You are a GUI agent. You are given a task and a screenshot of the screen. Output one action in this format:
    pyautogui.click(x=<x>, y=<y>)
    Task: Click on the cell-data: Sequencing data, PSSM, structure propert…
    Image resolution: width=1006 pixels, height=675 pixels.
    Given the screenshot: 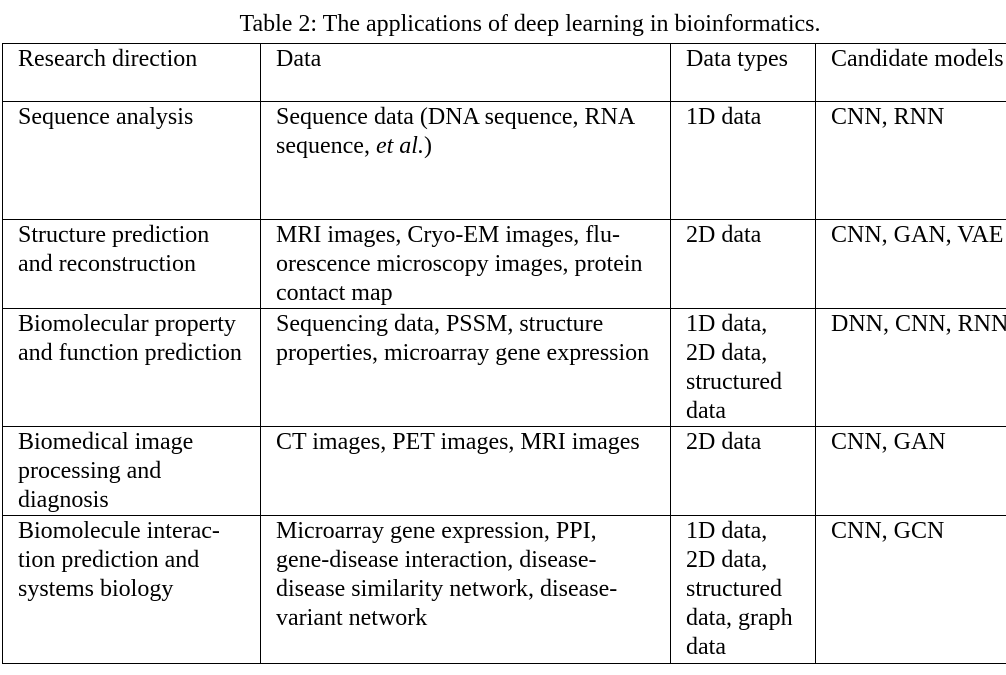 What is the action you would take?
    pyautogui.click(x=465, y=367)
    